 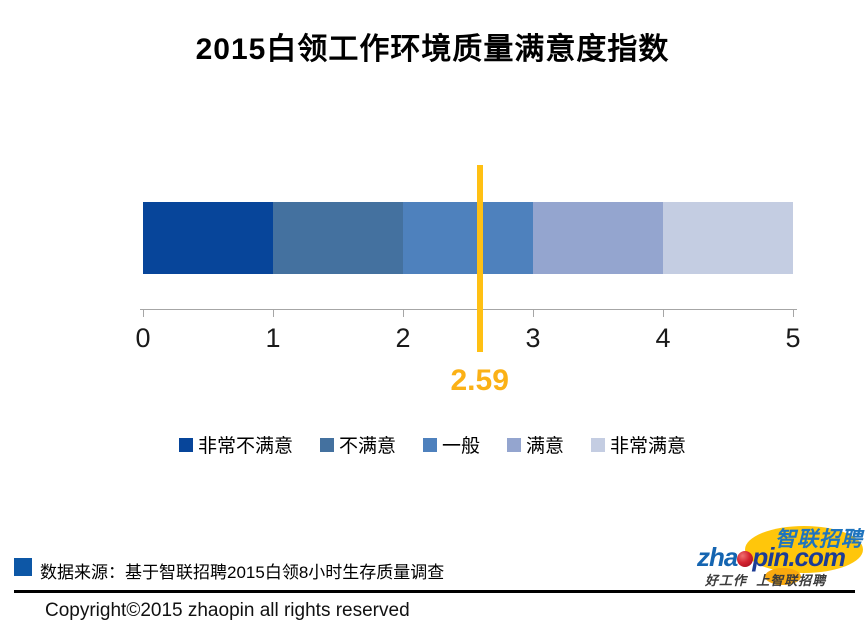 I want to click on legend-label: 一般, so click(x=460, y=446).